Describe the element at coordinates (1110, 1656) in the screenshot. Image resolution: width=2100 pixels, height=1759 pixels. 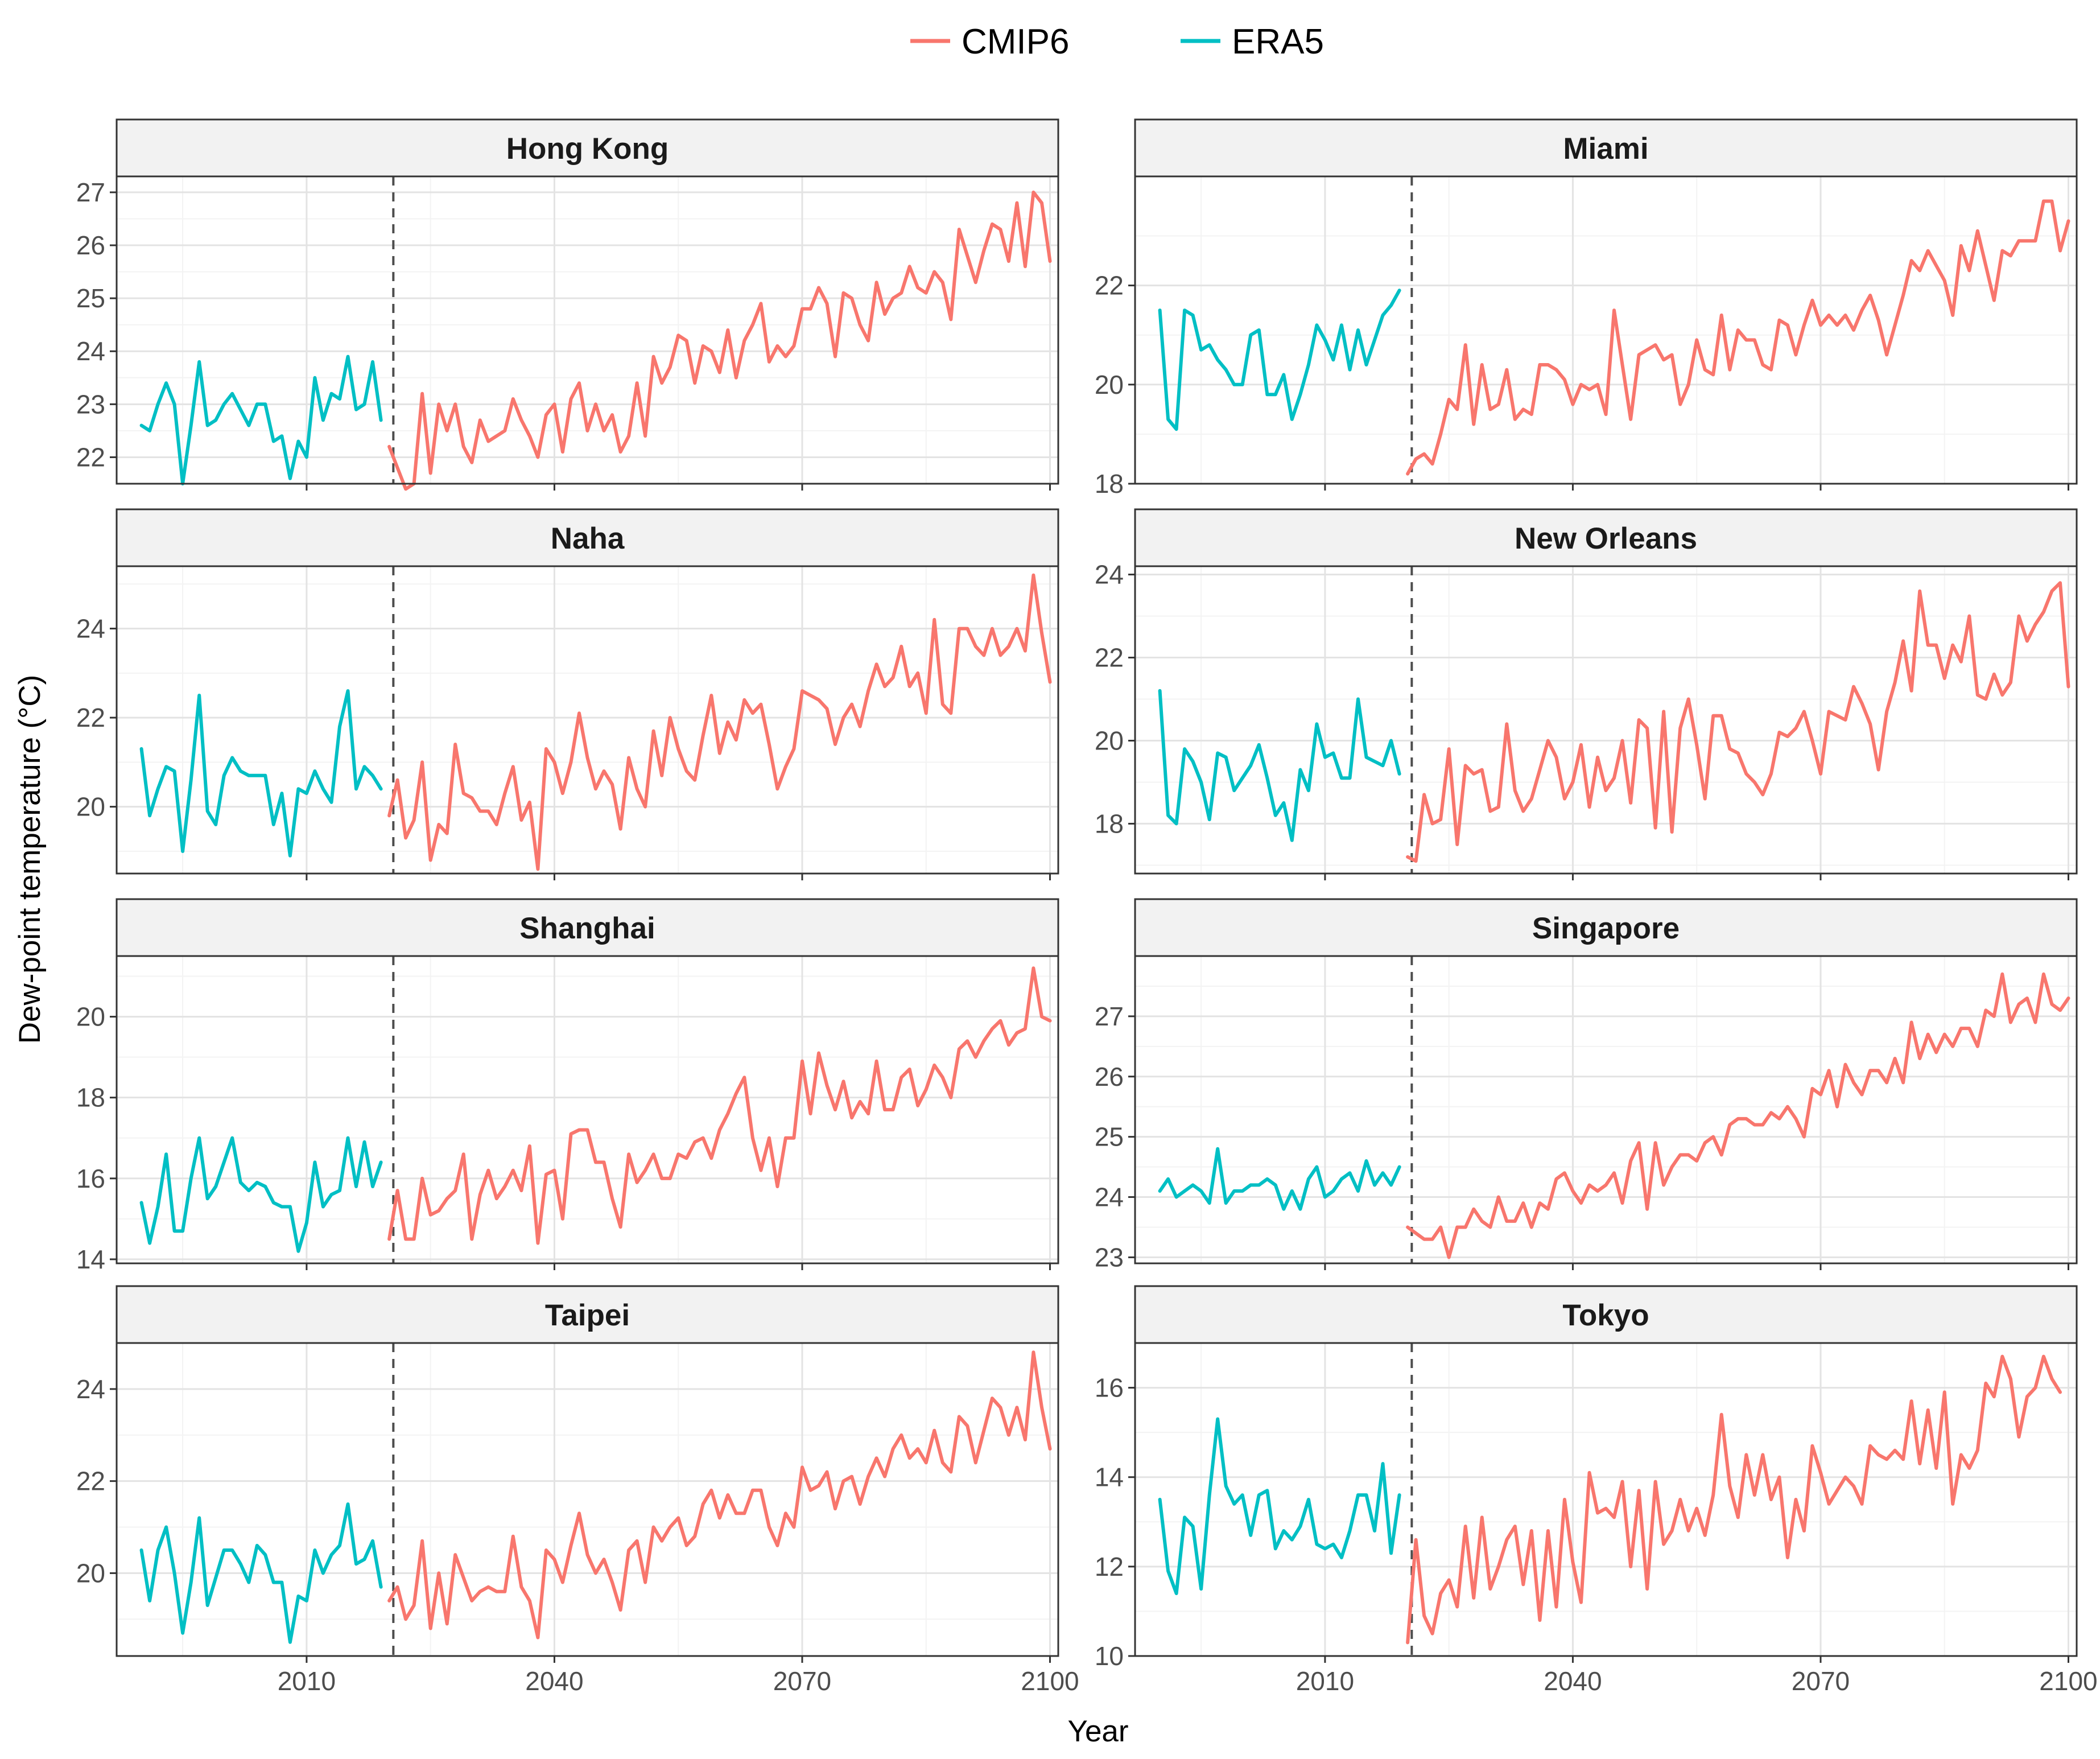
I see `y-tick-label: 10` at that location.